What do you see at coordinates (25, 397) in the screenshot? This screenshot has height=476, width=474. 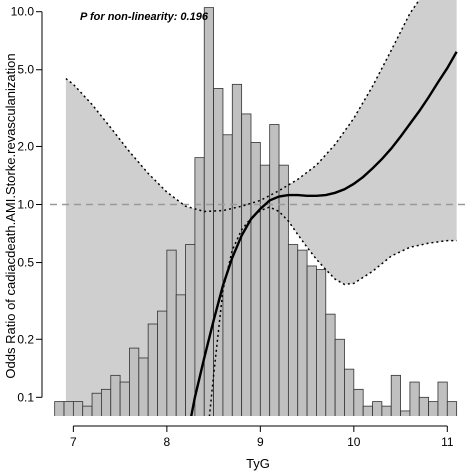 I see `y-tick-label: 0.1` at bounding box center [25, 397].